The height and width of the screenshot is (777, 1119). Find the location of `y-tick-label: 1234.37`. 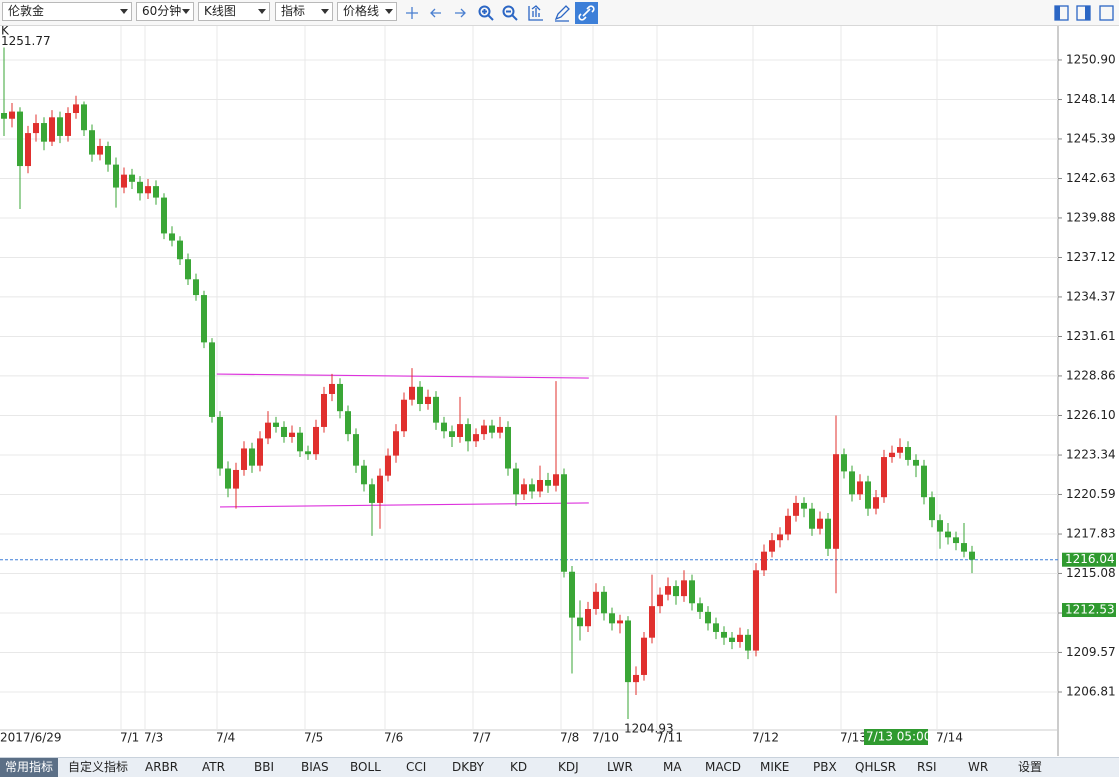

y-tick-label: 1234.37 is located at coordinates (1091, 296).